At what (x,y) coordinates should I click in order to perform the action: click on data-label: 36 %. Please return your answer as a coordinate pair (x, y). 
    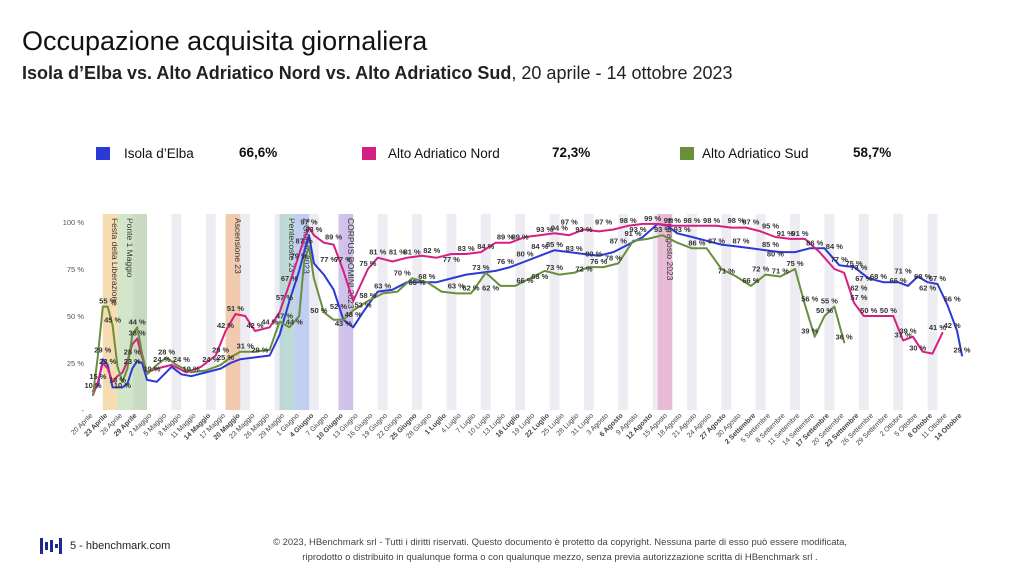
    Looking at the image, I should click on (844, 336).